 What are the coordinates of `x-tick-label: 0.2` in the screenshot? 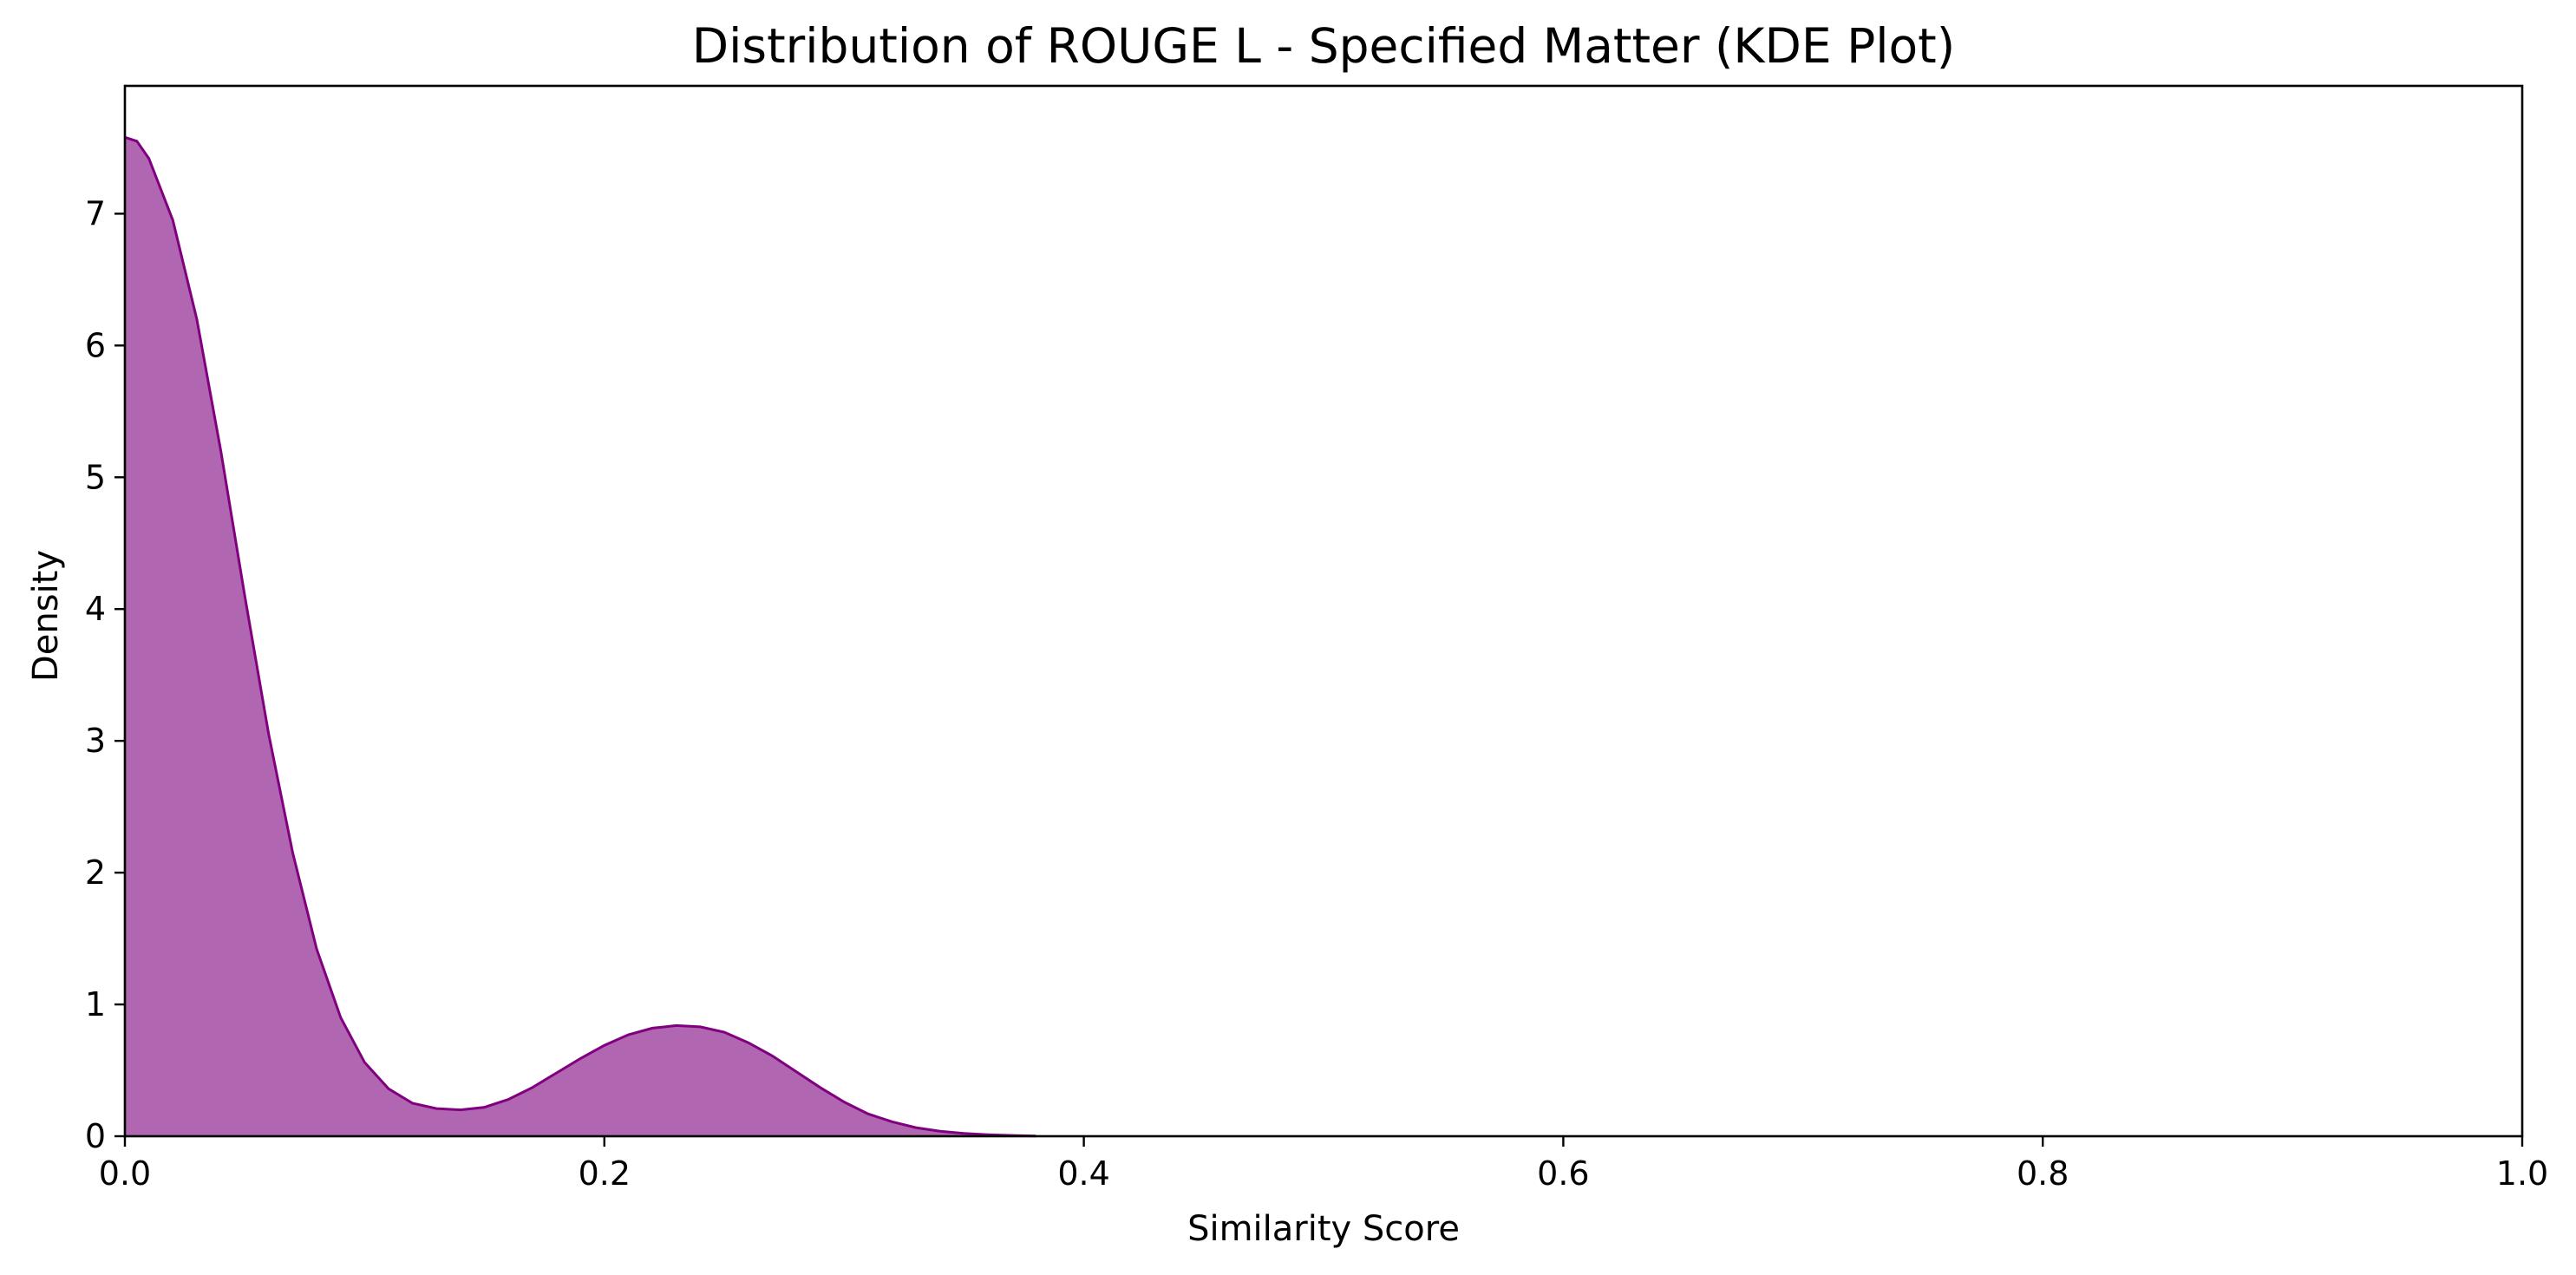 It's located at (605, 1173).